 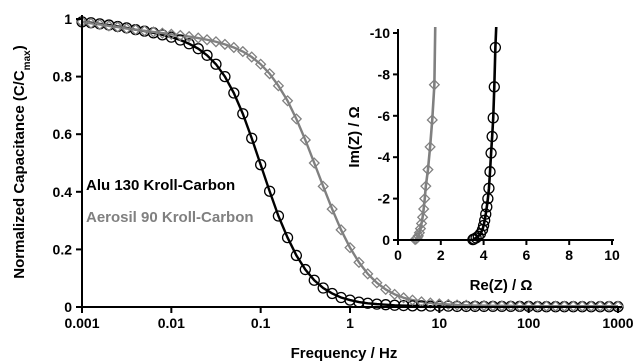 I want to click on x-tick-label-5: 100, so click(x=529, y=323).